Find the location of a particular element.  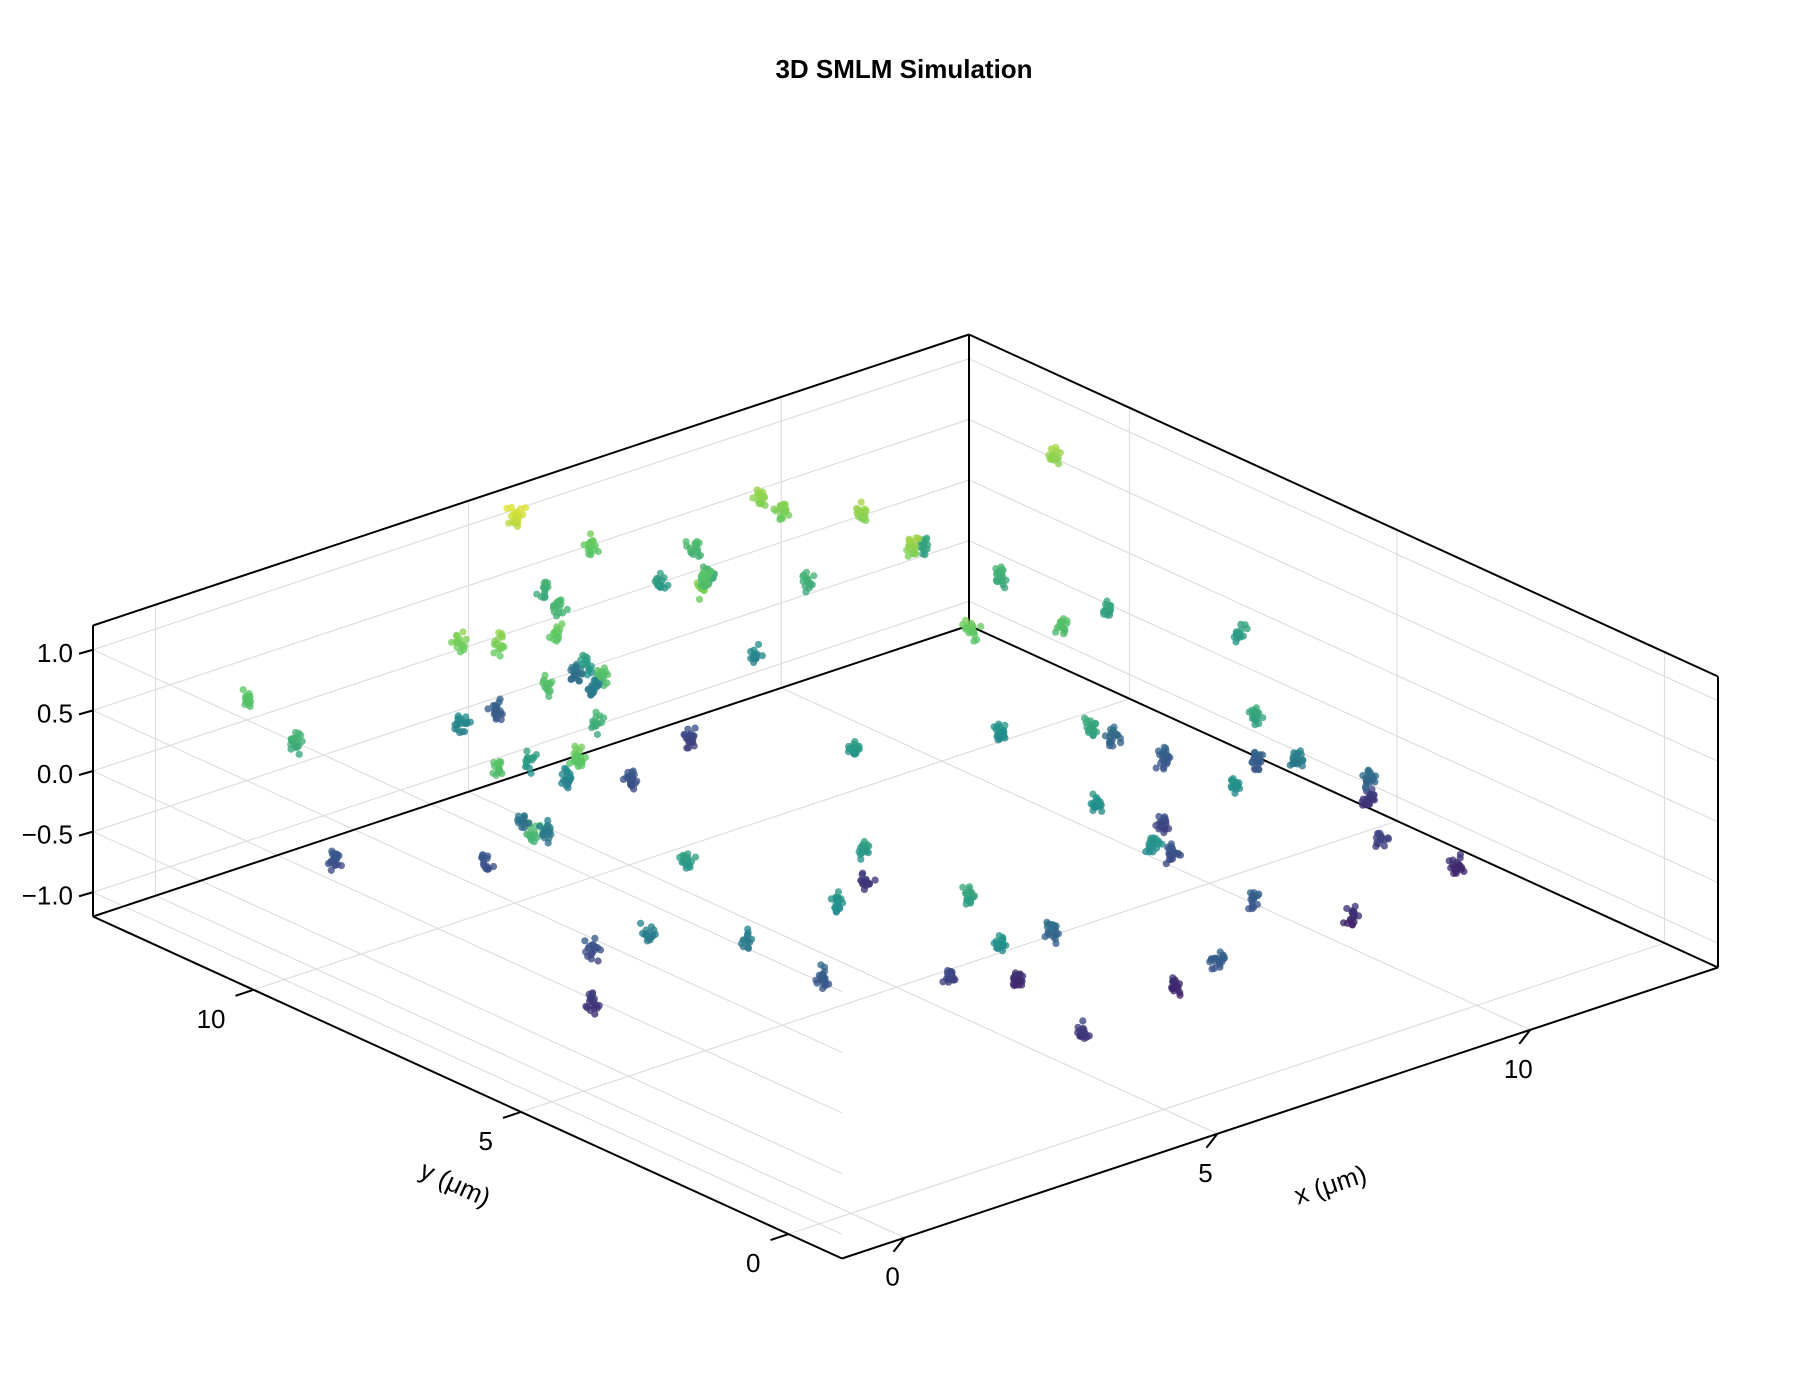

z-tick-label: 0.5 is located at coordinates (55, 713).